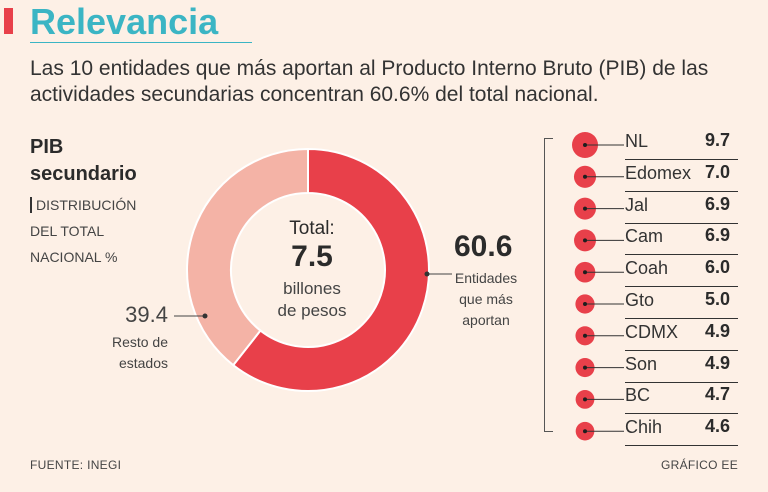  What do you see at coordinates (637, 141) in the screenshot?
I see `ranking-name: NL` at bounding box center [637, 141].